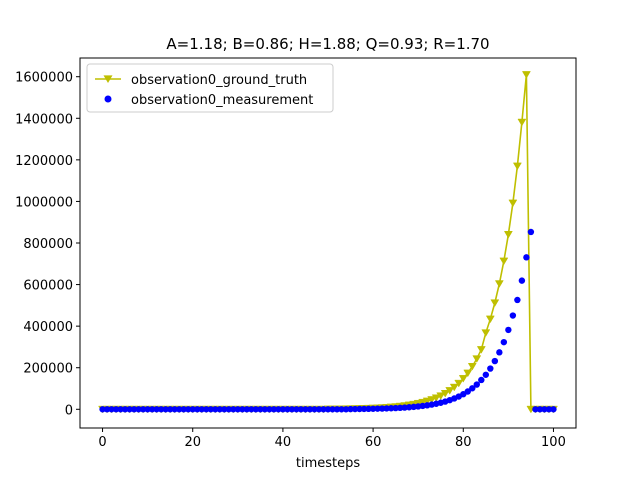 This screenshot has height=480, width=640. Describe the element at coordinates (48, 244) in the screenshot. I see `y-tick-label: 800000` at that location.